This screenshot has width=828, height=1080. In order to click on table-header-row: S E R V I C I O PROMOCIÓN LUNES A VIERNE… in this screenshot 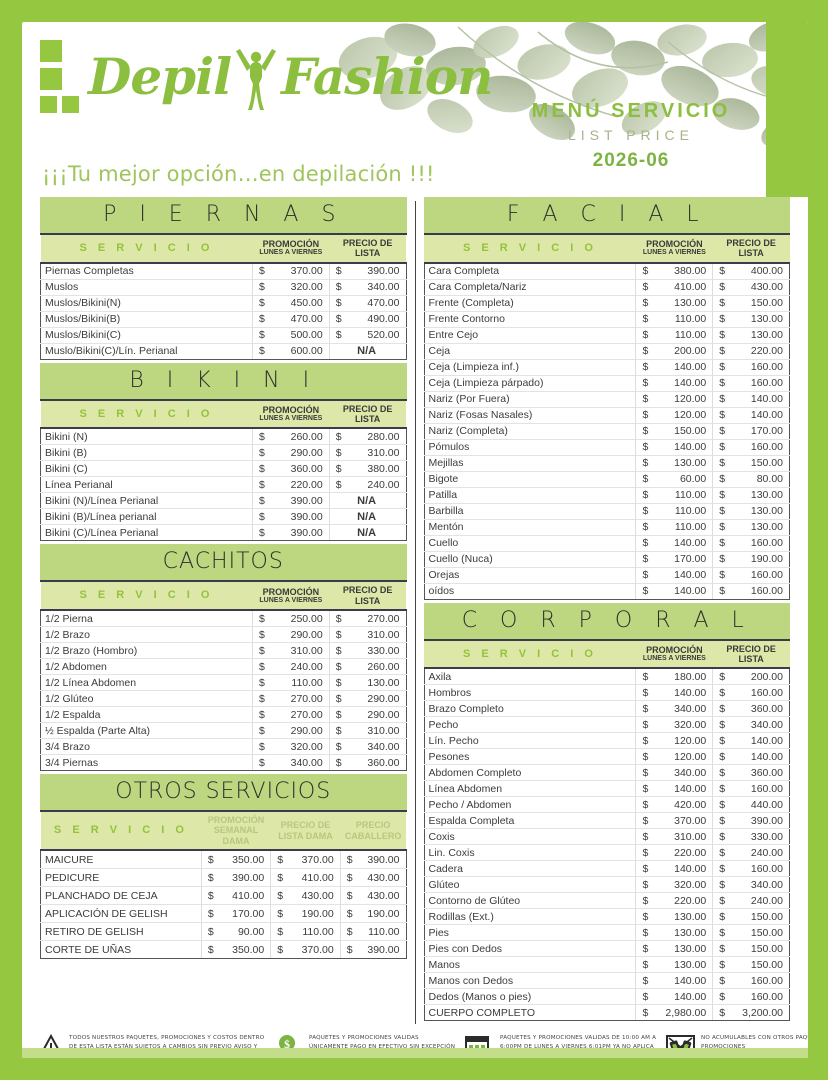, I will do `click(223, 415)`.